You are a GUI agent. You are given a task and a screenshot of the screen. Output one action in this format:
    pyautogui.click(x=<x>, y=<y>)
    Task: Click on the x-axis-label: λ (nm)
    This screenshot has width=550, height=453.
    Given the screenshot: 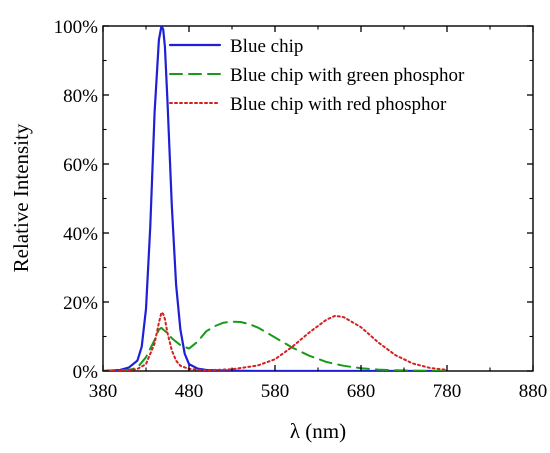 What is the action you would take?
    pyautogui.click(x=318, y=431)
    